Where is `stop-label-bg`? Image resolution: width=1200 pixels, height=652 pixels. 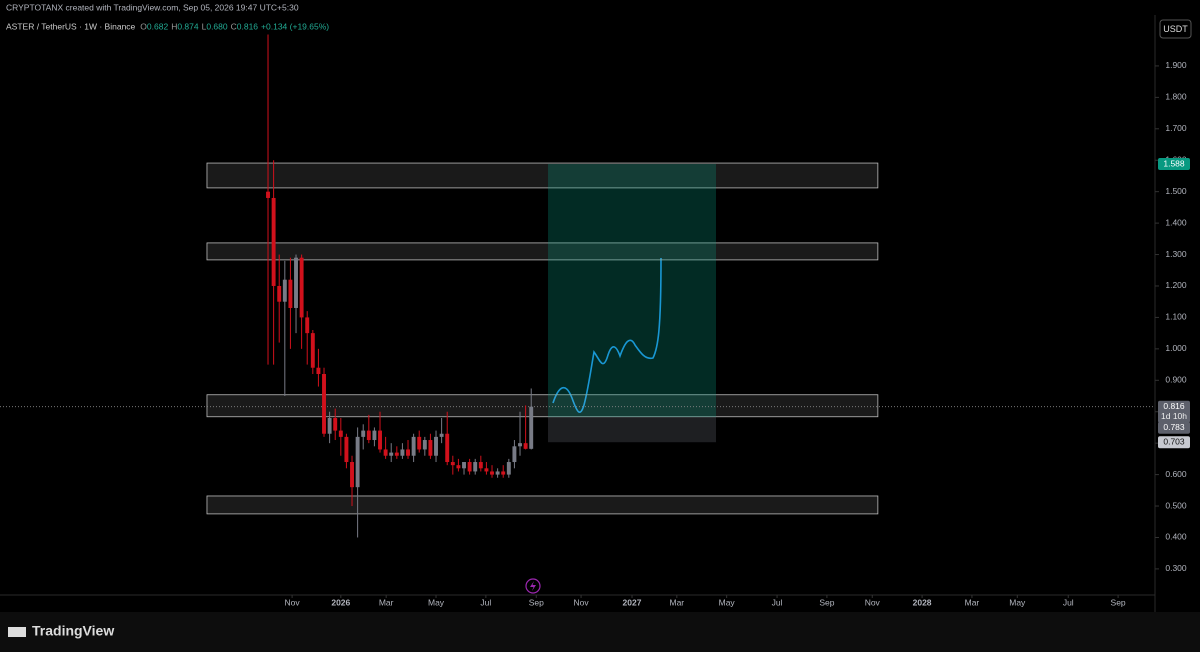
stop-label-bg is located at coordinates (1174, 442).